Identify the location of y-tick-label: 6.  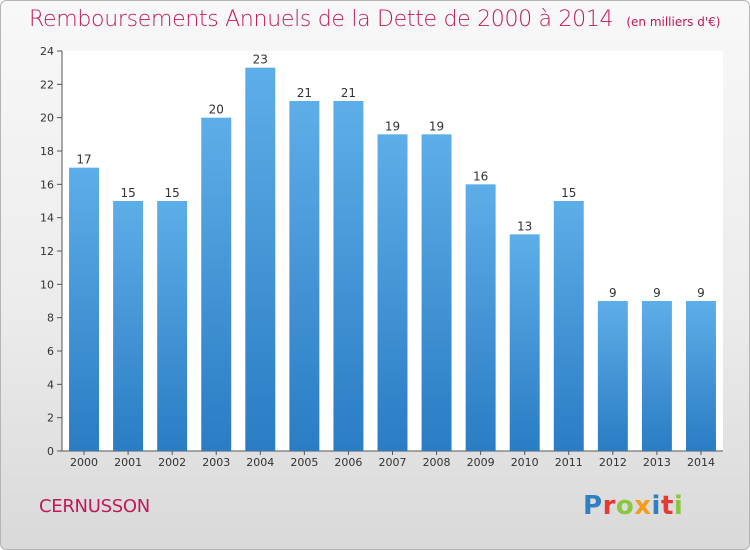
(50, 351).